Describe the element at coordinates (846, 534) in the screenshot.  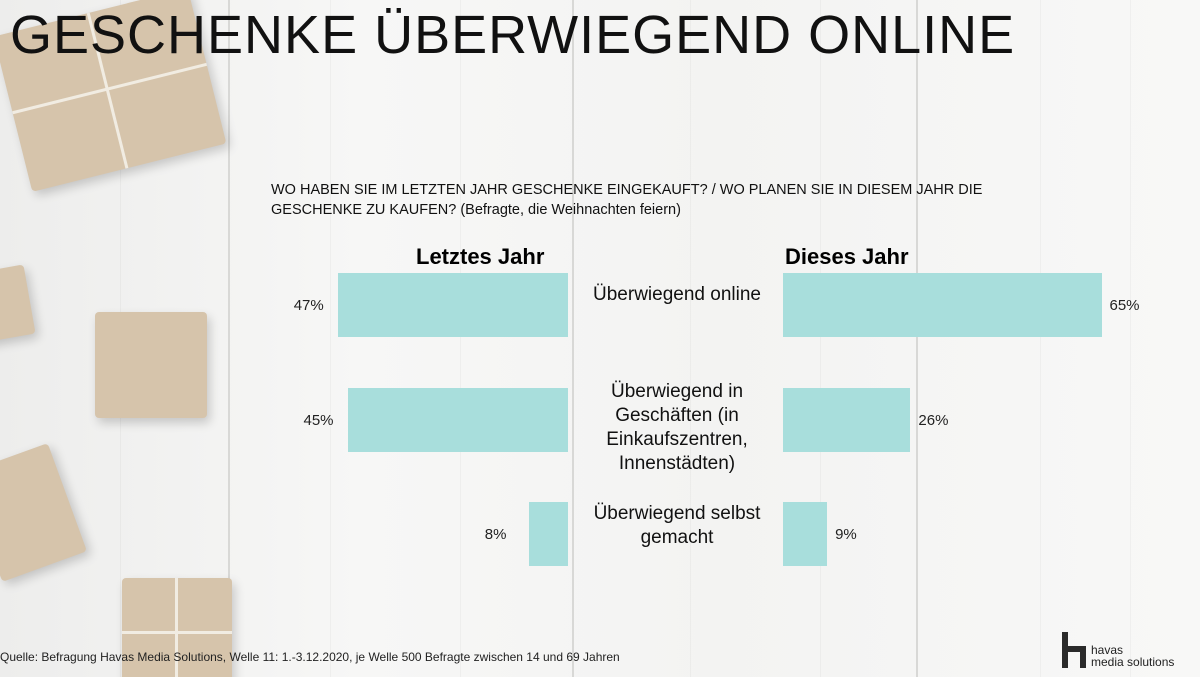
I see `value-label-this-year-2: 9%` at that location.